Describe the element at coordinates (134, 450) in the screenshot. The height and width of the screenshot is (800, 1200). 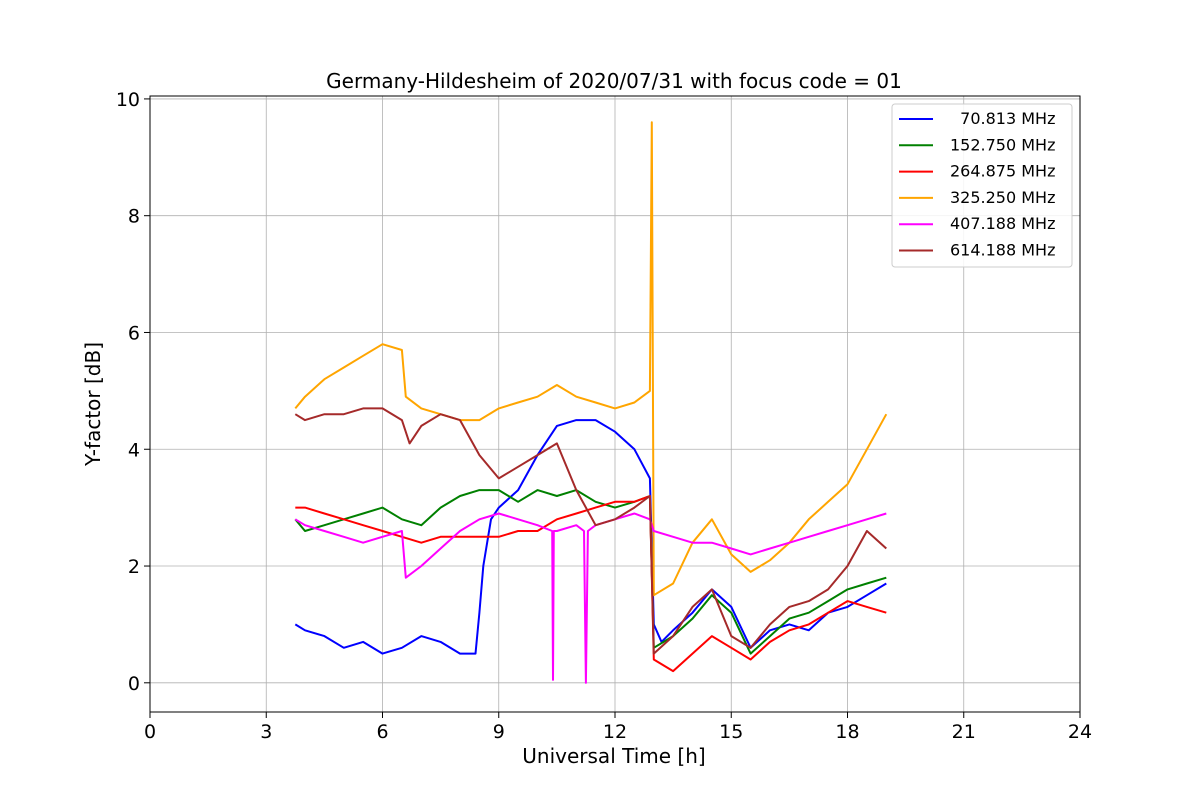
I see `y-tick-label: 4` at that location.